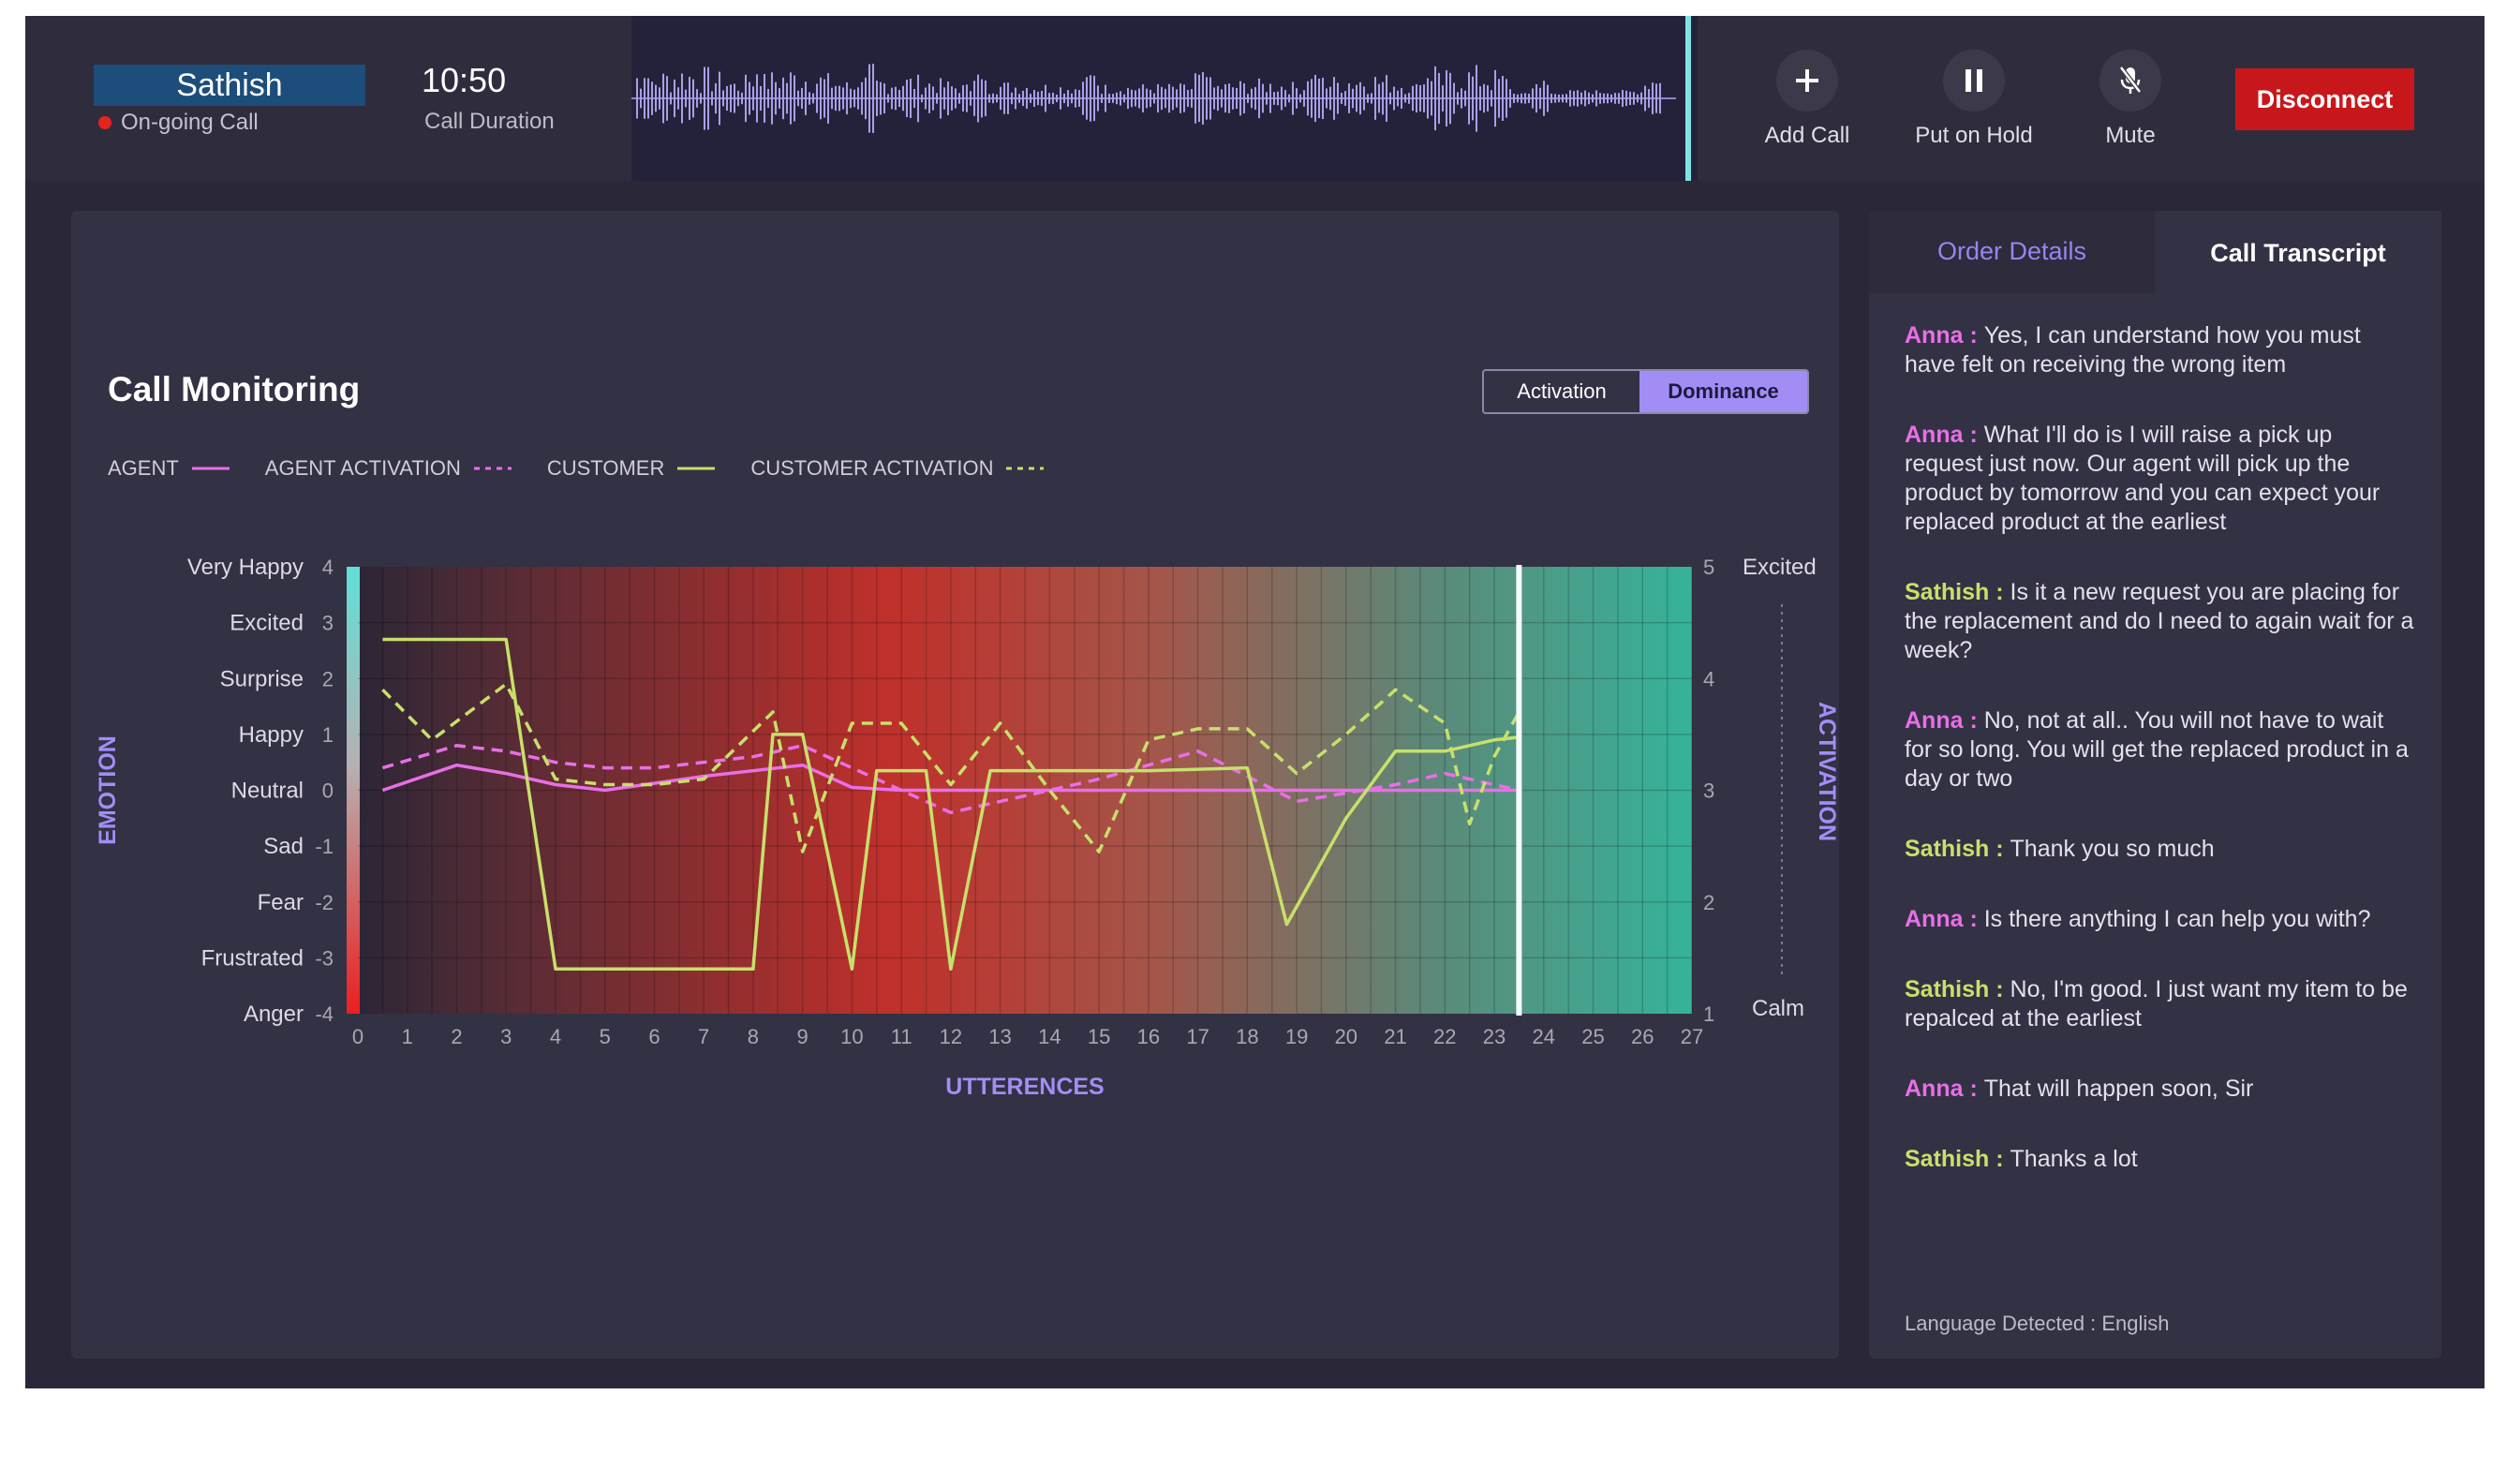 This screenshot has width=2507, height=1484. Describe the element at coordinates (281, 902) in the screenshot. I see `y-tick-label: Fear` at that location.